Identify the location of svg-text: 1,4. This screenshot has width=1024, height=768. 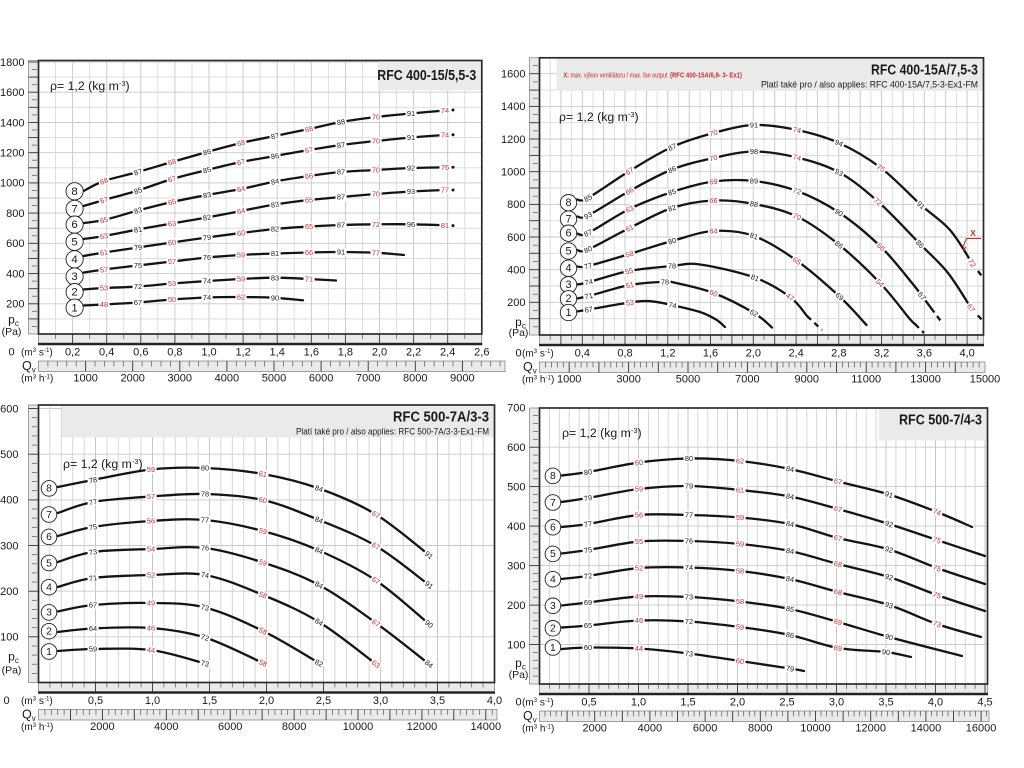
(277, 352).